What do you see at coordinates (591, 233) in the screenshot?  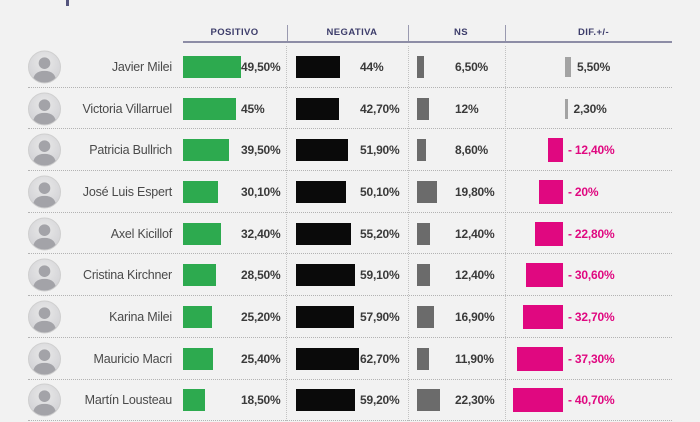 I see `dif-value: - 22,80%` at bounding box center [591, 233].